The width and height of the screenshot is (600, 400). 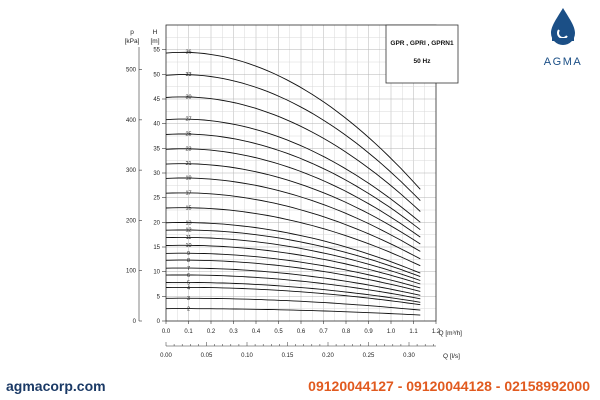 What do you see at coordinates (156, 223) in the screenshot?
I see `h-tick-label: 20` at bounding box center [156, 223].